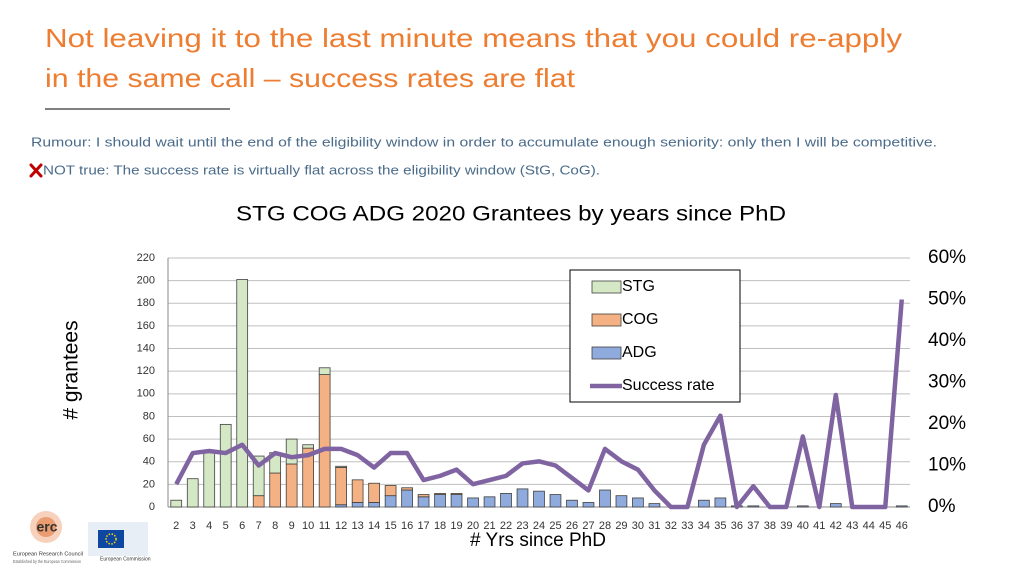 Image resolution: width=1024 pixels, height=576 pixels. What do you see at coordinates (341, 526) in the screenshot?
I see `x-tick-label: 12` at bounding box center [341, 526].